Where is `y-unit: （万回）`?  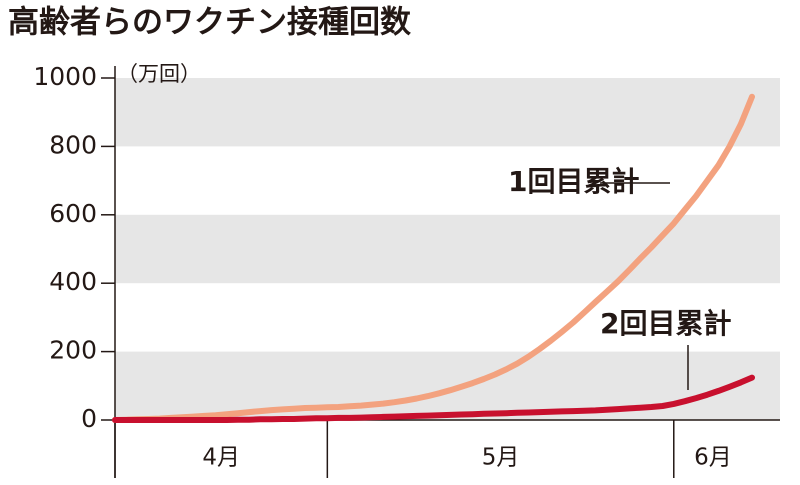 y-unit: （万回） is located at coordinates (159, 74).